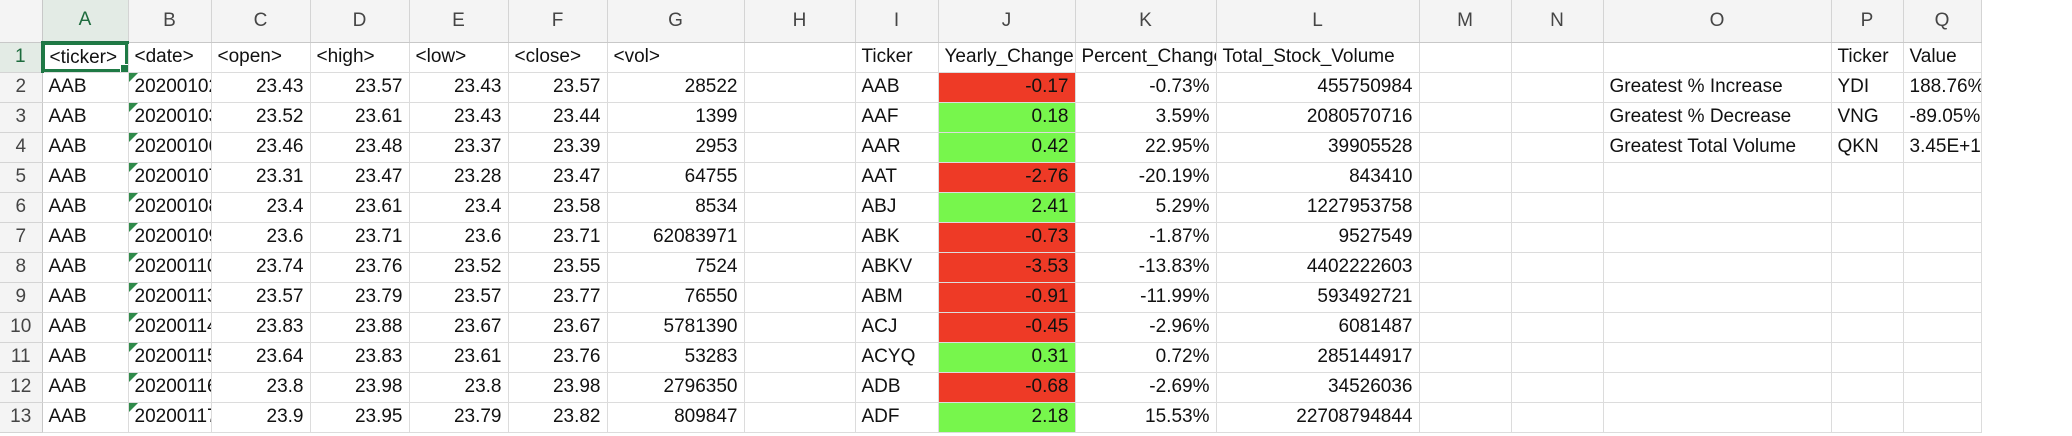 This screenshot has width=2072, height=436. What do you see at coordinates (897, 177) in the screenshot?
I see `cell-i5: AAT` at bounding box center [897, 177].